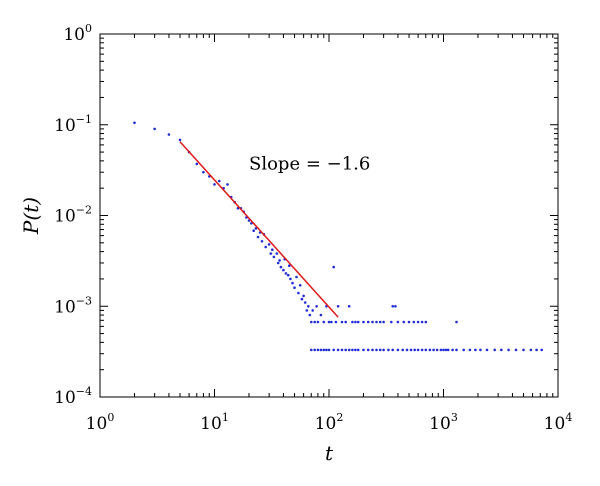 The image size is (600, 486). Describe the element at coordinates (443, 422) in the screenshot. I see `x-tick-label: 10³` at that location.